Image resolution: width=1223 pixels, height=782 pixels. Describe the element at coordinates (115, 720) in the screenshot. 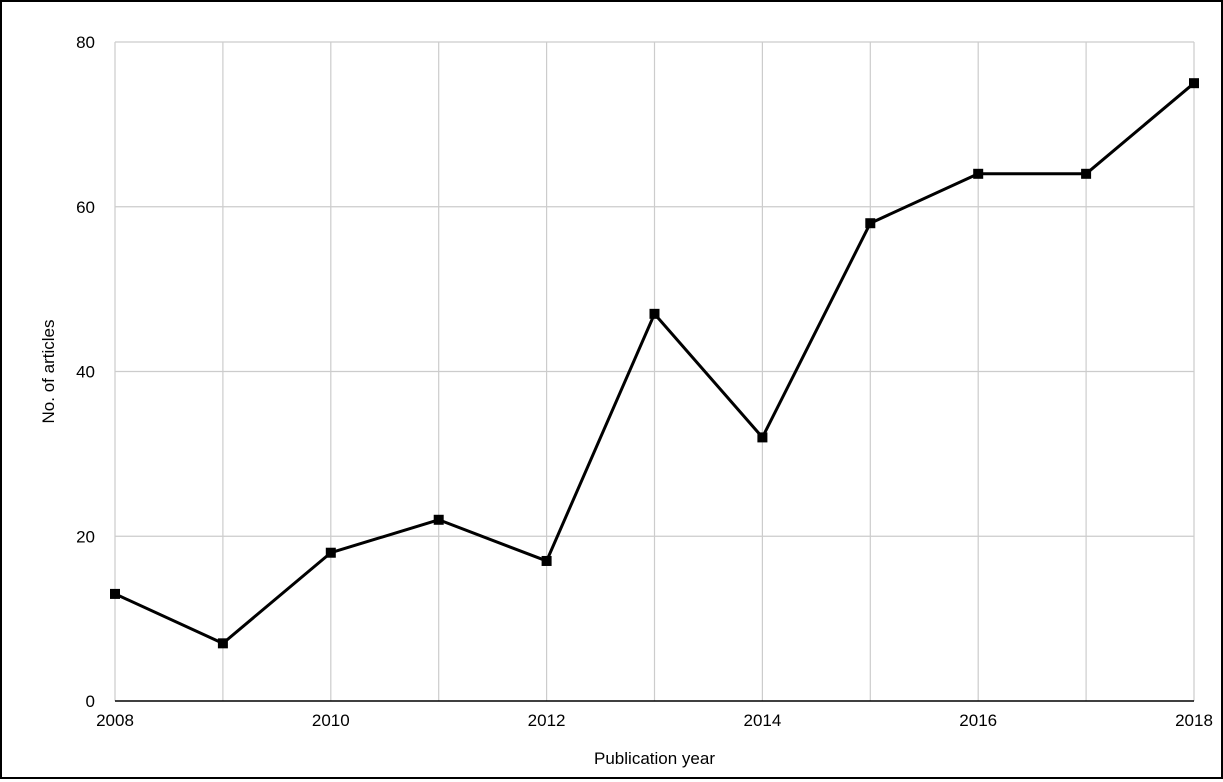

I see `x-tick-label: 2008` at that location.